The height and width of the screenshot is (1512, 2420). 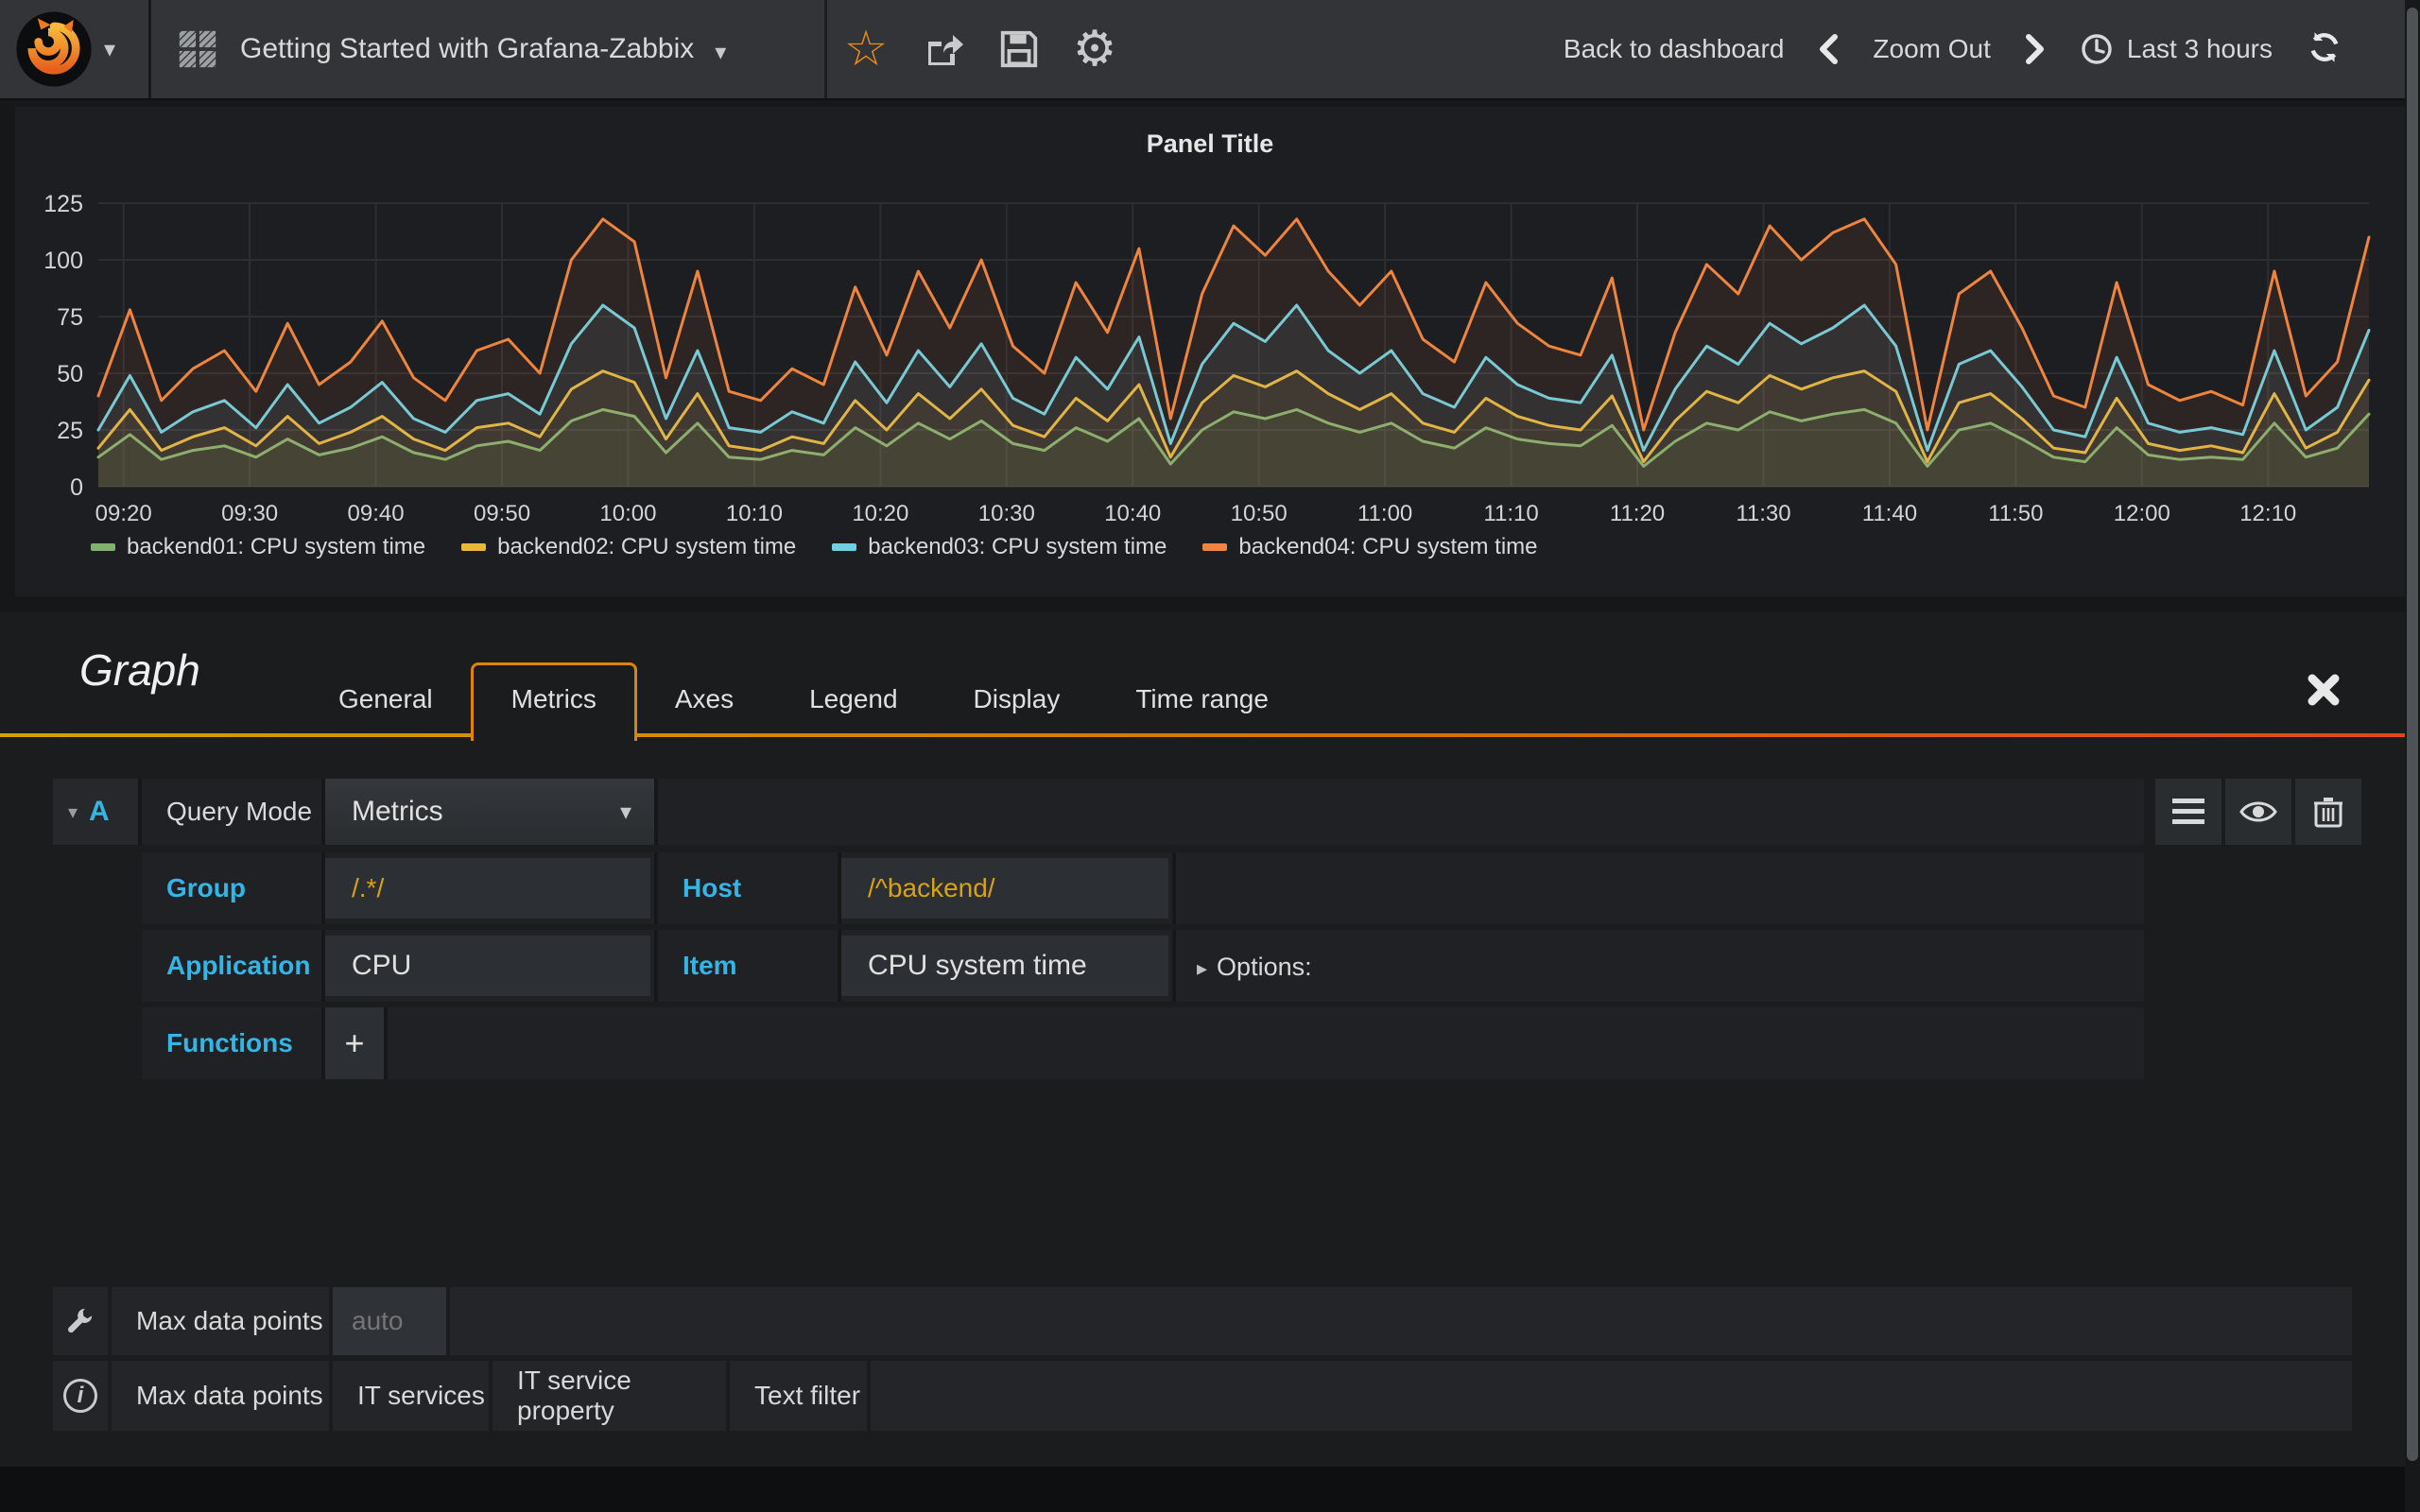 What do you see at coordinates (1264, 967) in the screenshot?
I see `options-label: Options:` at bounding box center [1264, 967].